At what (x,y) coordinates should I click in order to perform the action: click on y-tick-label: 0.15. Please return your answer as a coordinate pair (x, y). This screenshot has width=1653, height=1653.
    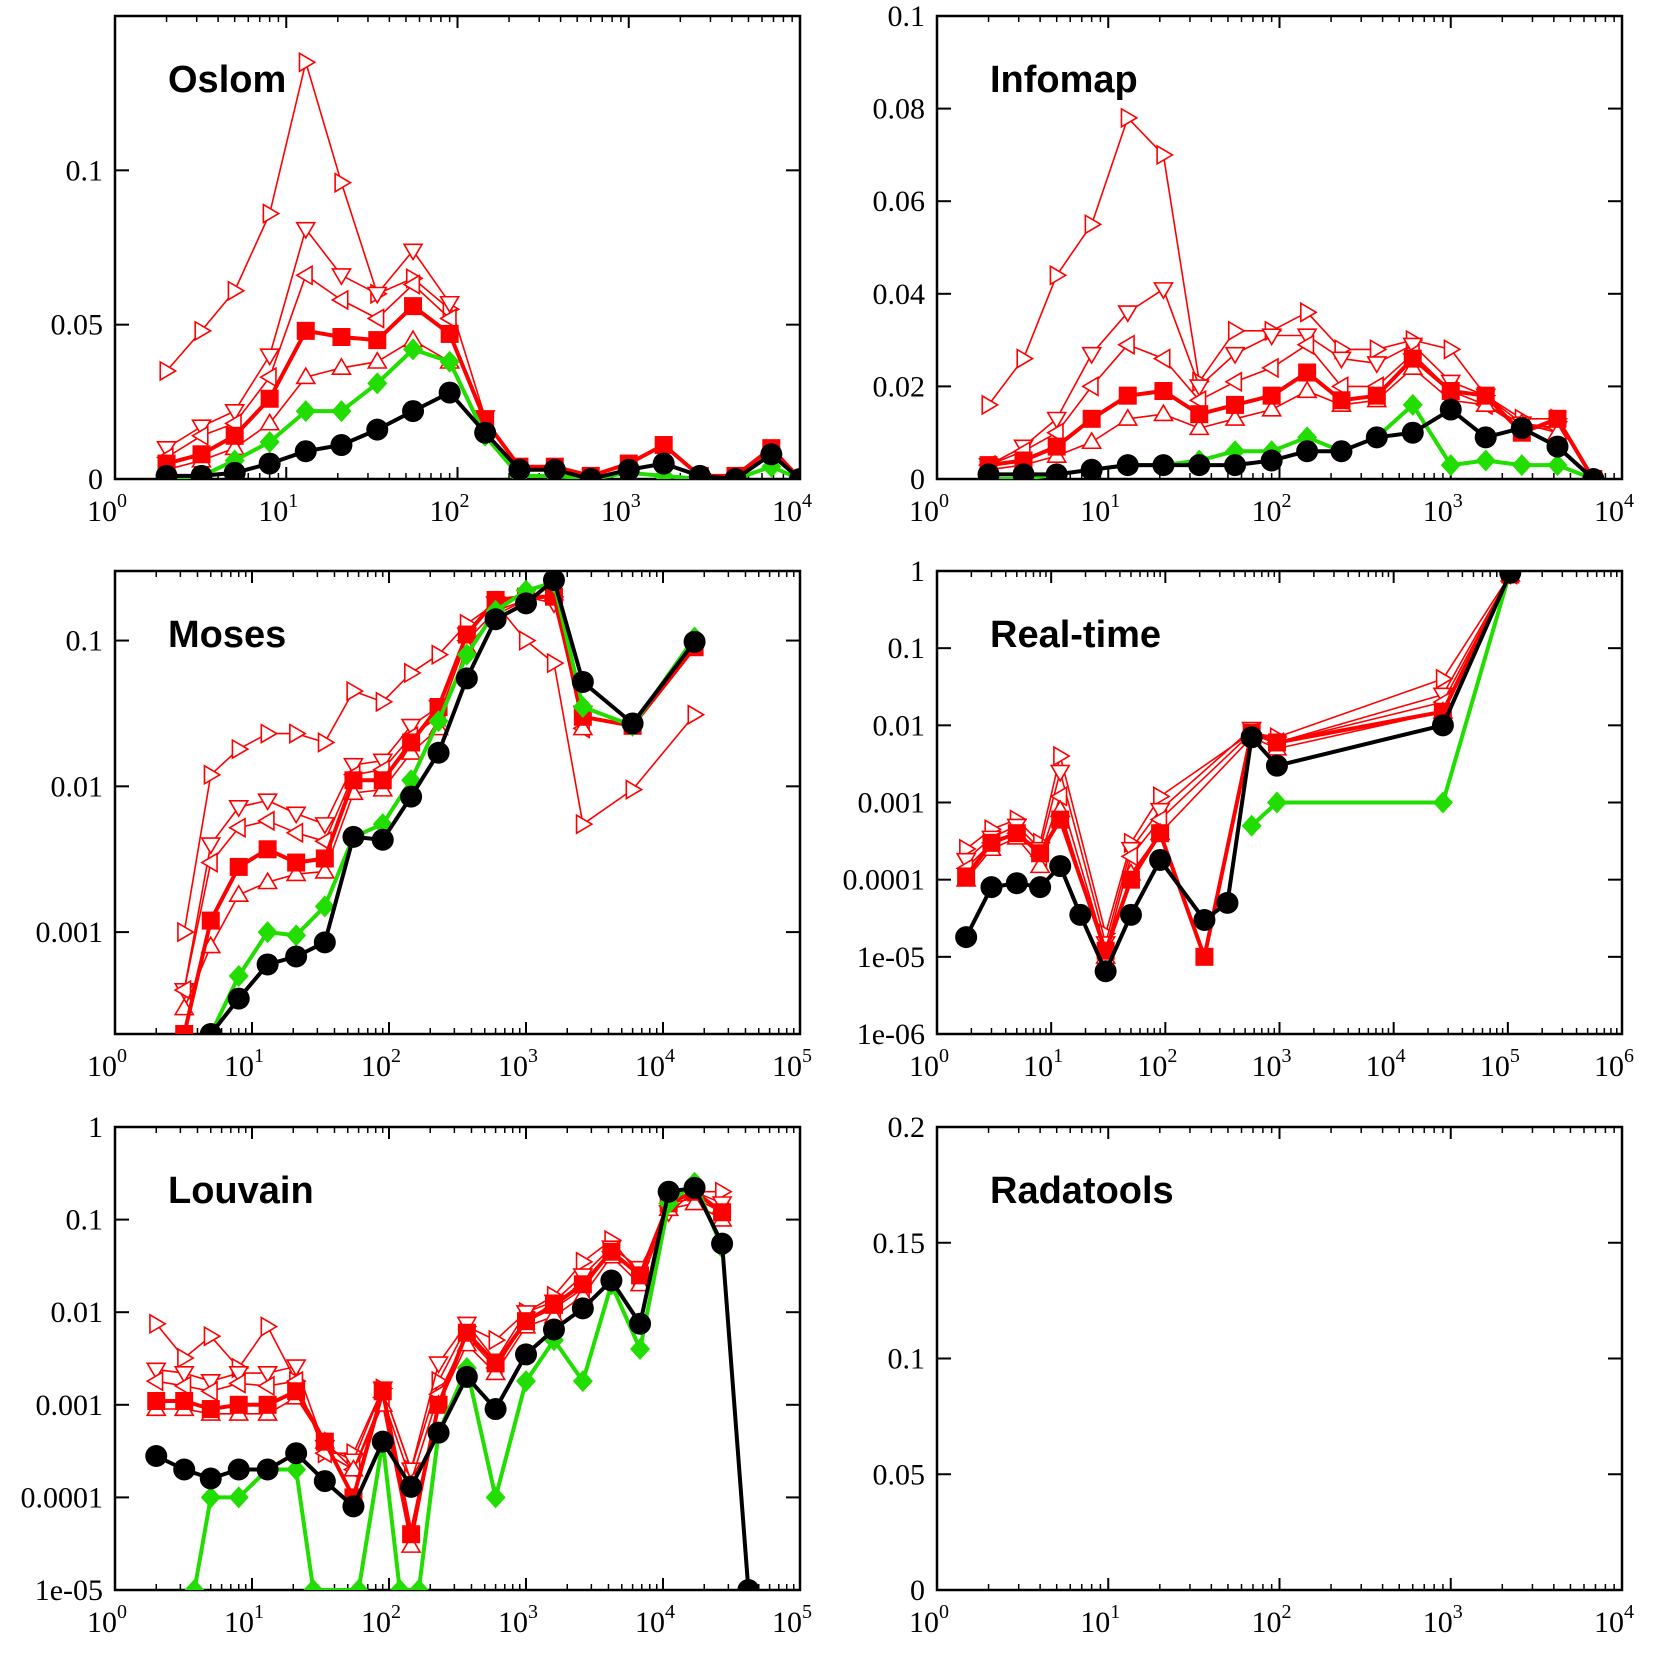
    Looking at the image, I should click on (899, 1243).